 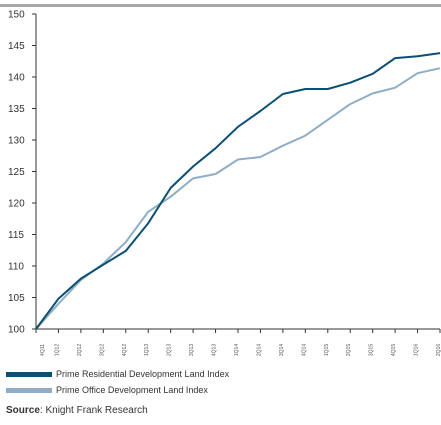 What do you see at coordinates (125, 350) in the screenshot?
I see `x-tick-label: 4Q12` at bounding box center [125, 350].